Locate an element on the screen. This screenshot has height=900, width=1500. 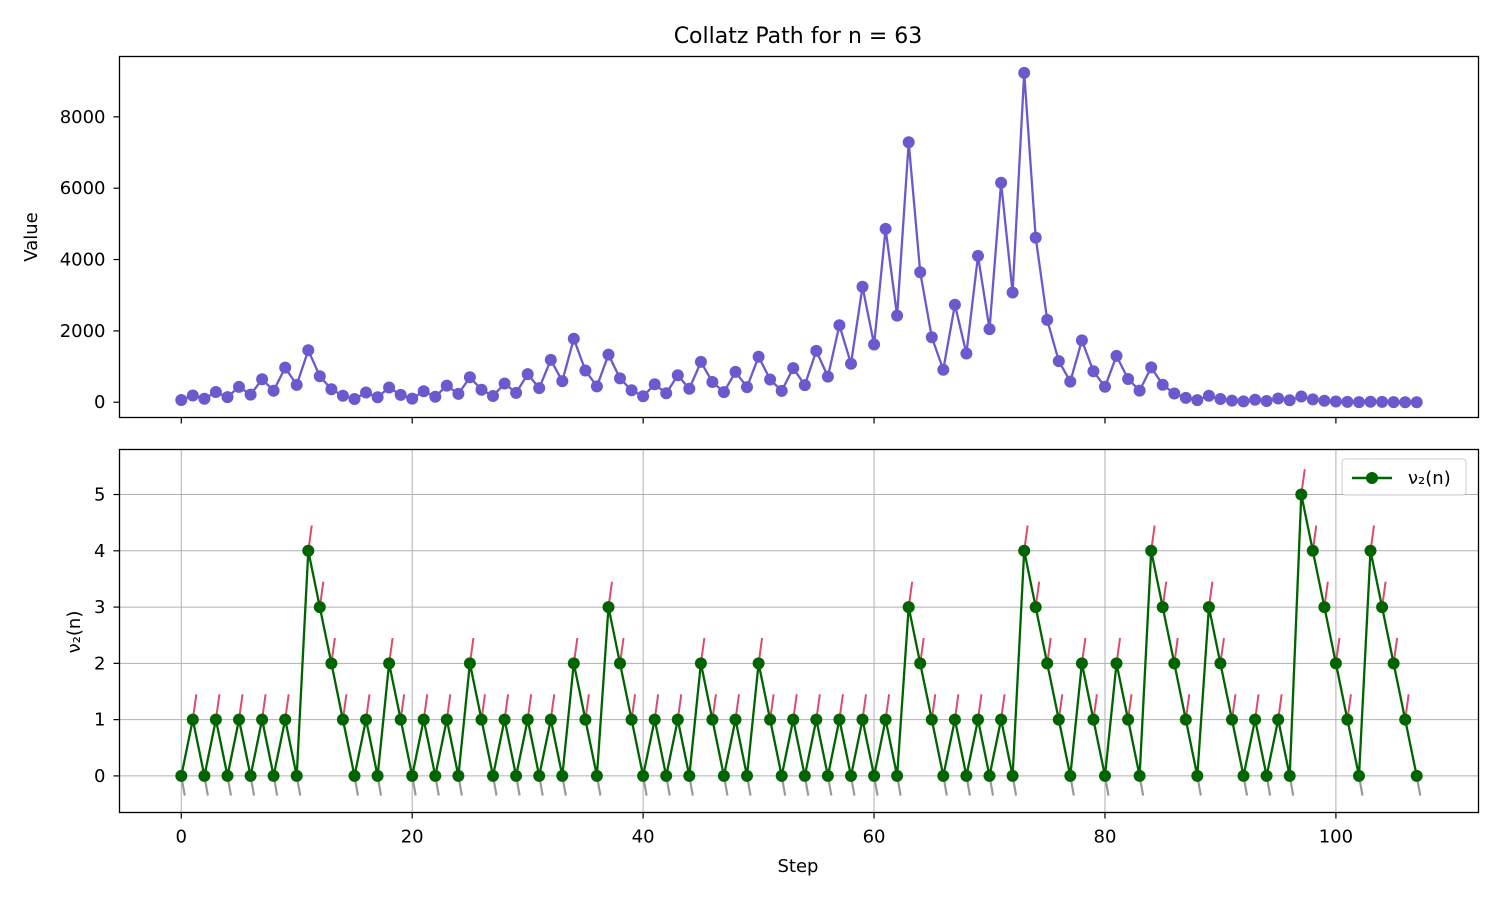
legend: ν₂(n) is located at coordinates (1404, 477).